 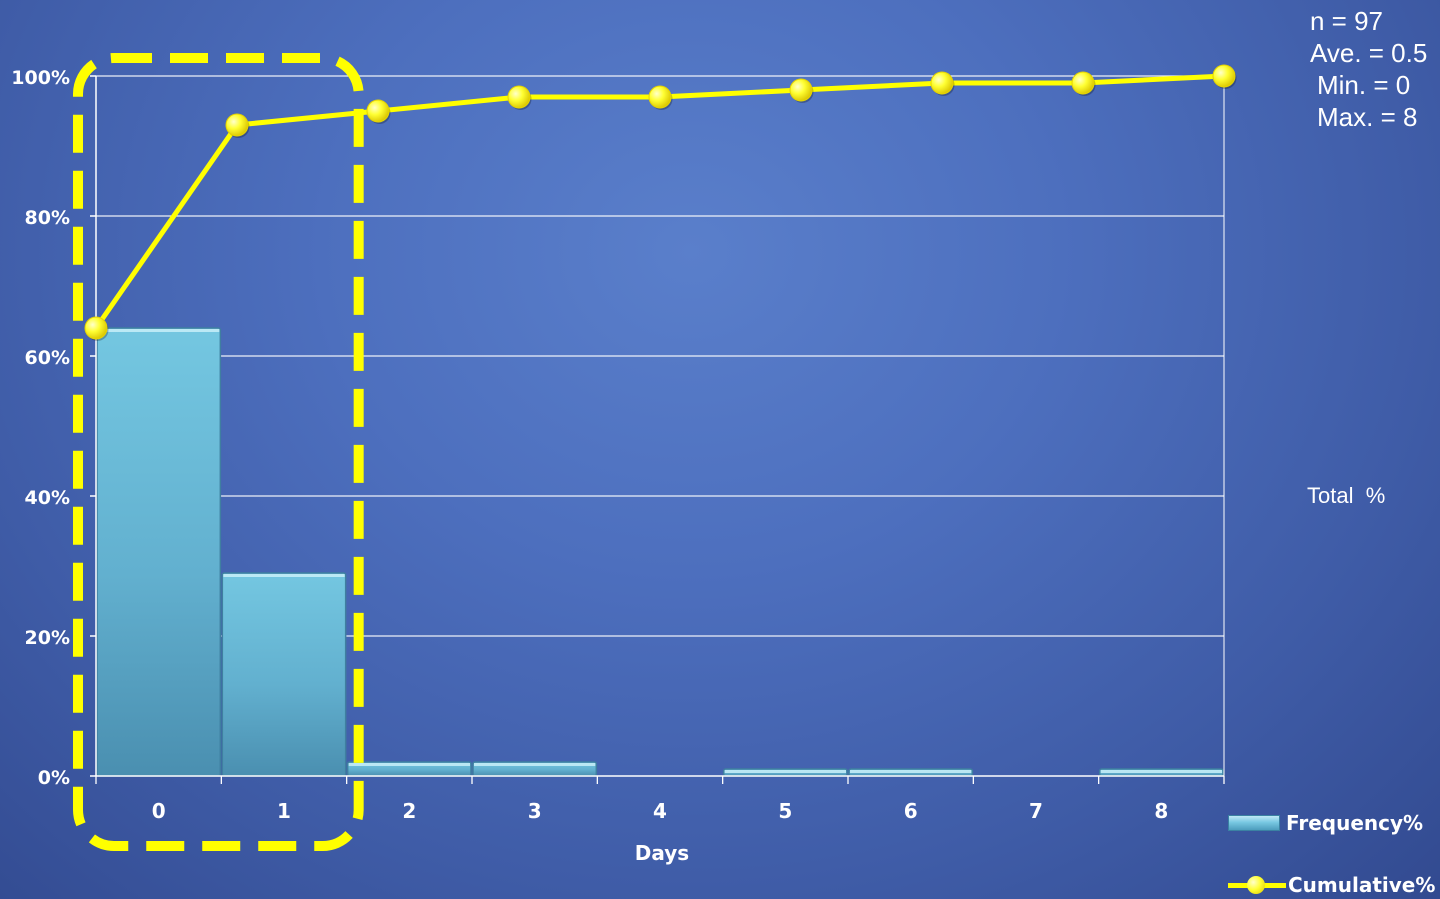 I want to click on x-tick-label: 1, so click(x=284, y=811).